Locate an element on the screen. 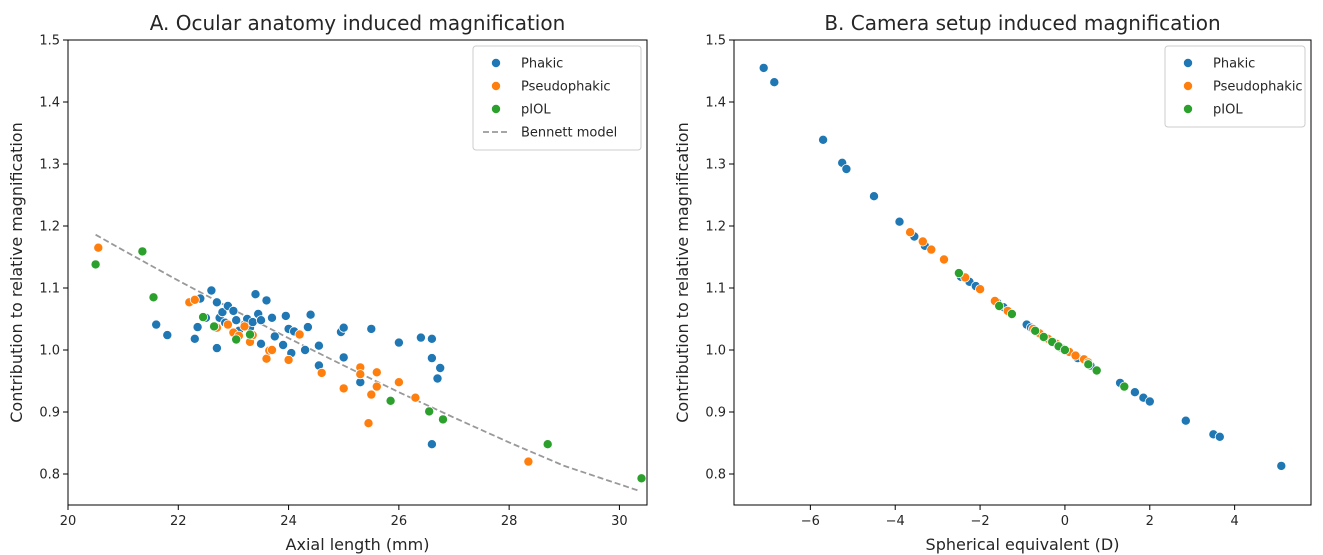  x-axis-title-a: Axial length (mm) is located at coordinates (358, 544).